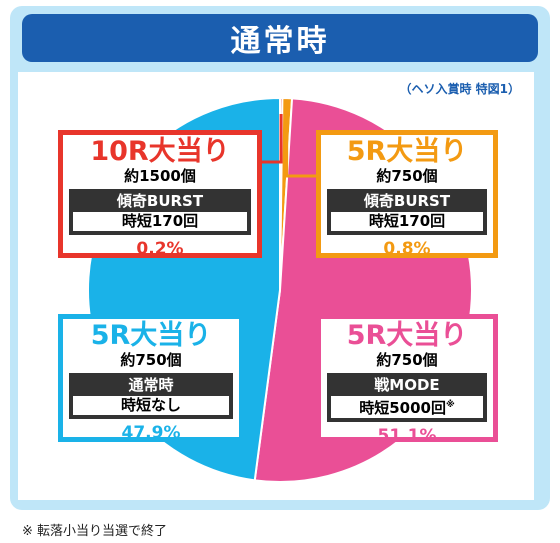 The image size is (560, 543). I want to click on slice-label: 10R大当り, so click(160, 151).